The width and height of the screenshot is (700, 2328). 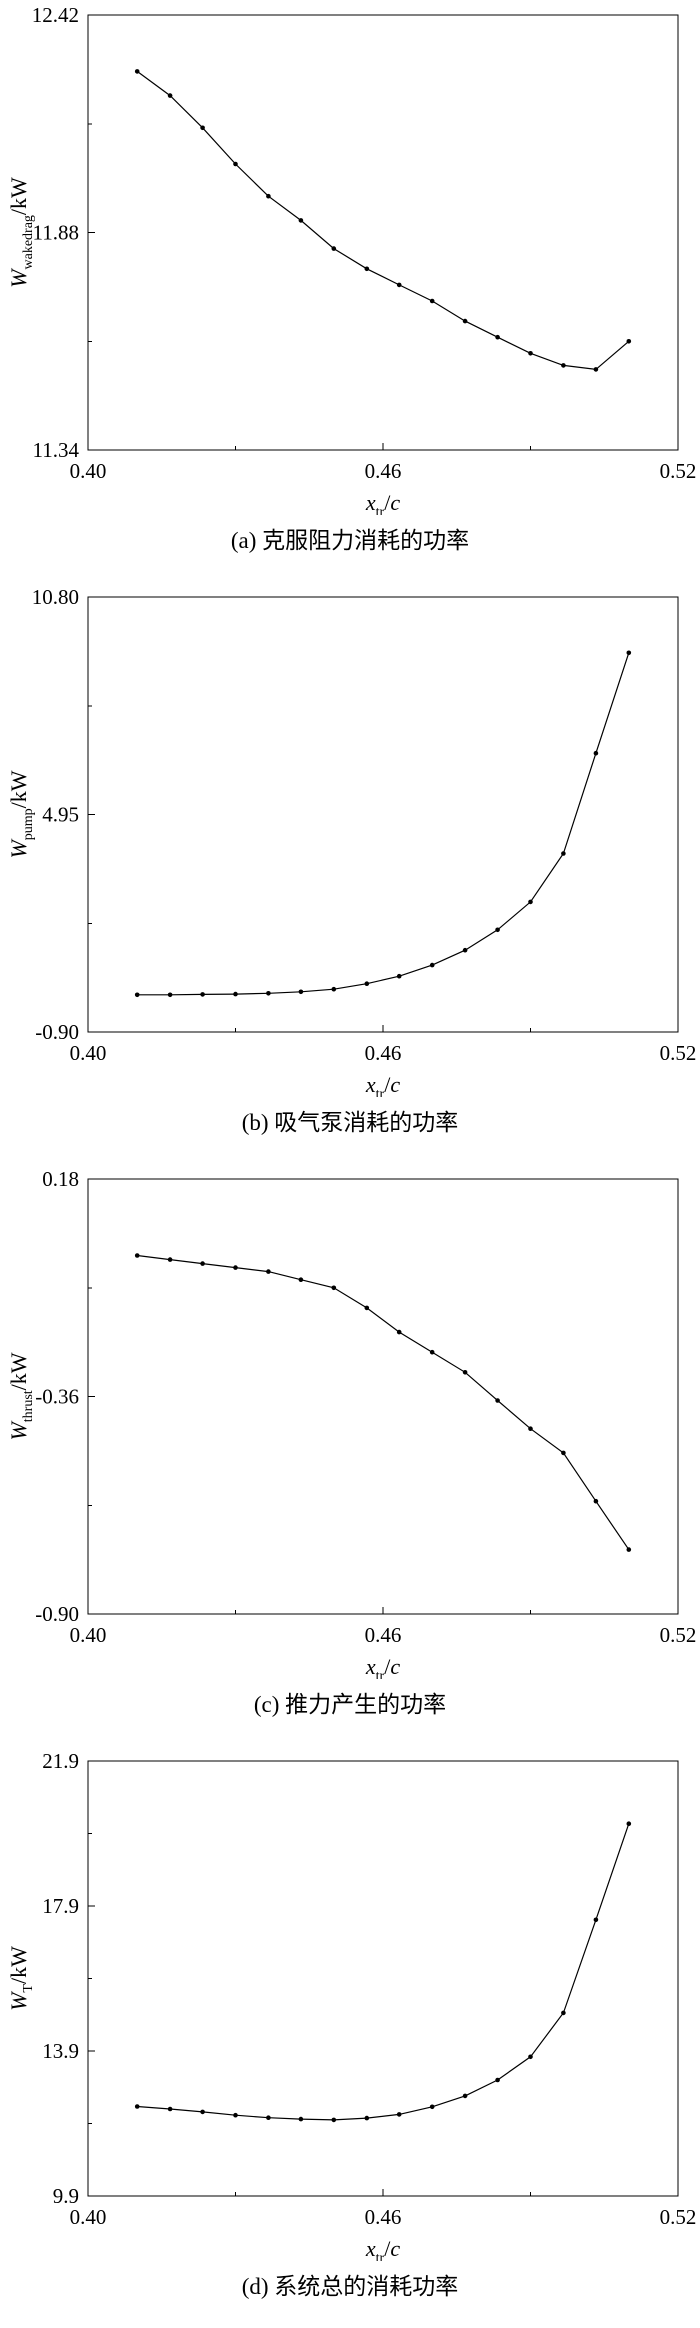 I want to click on y-tick-label: 17.9, so click(x=60, y=1906).